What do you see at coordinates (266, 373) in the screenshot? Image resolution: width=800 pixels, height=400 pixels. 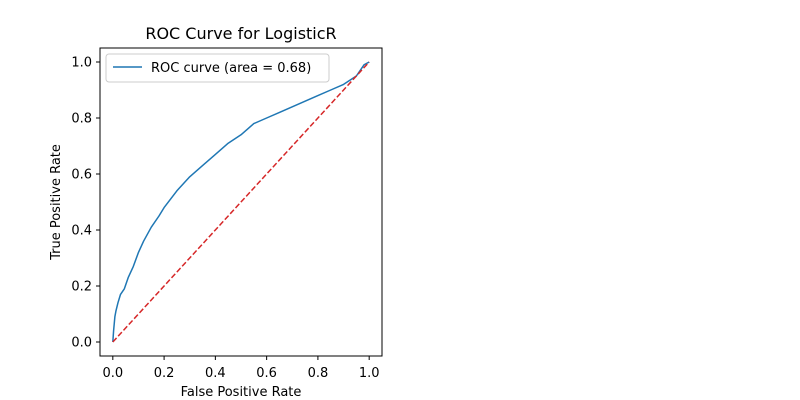 I see `x-tick-label: 0.6` at bounding box center [266, 373].